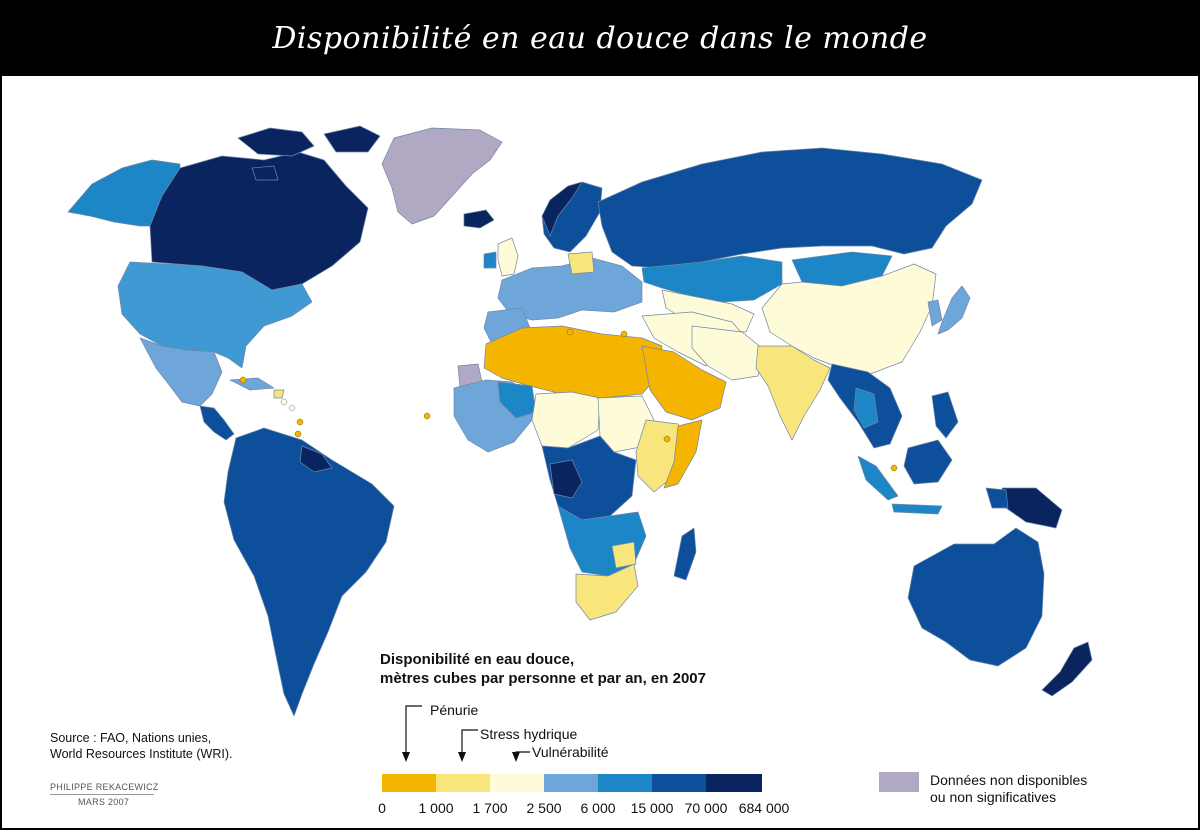  I want to click on scale-label-2: 1 700, so click(490, 808).